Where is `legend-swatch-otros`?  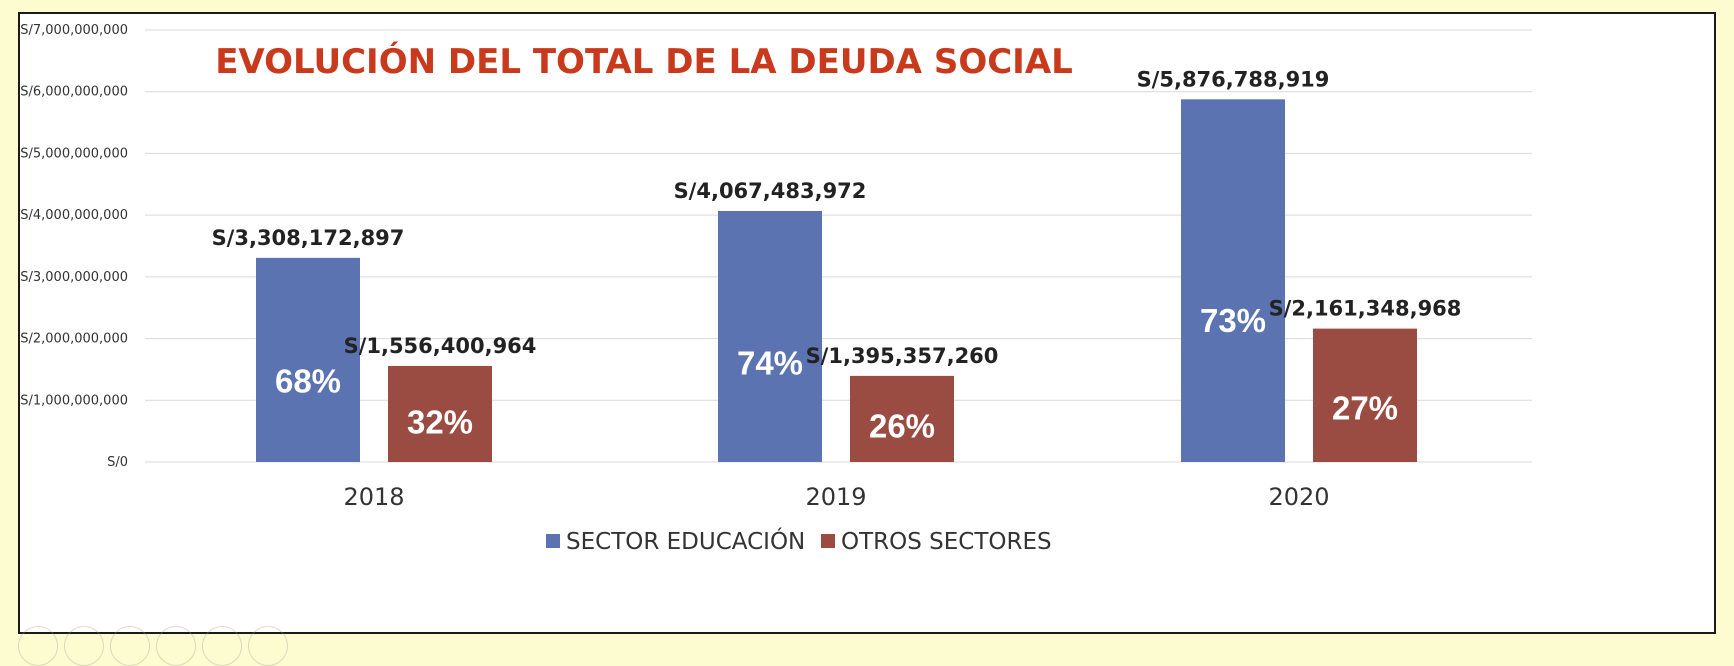
legend-swatch-otros is located at coordinates (828, 541).